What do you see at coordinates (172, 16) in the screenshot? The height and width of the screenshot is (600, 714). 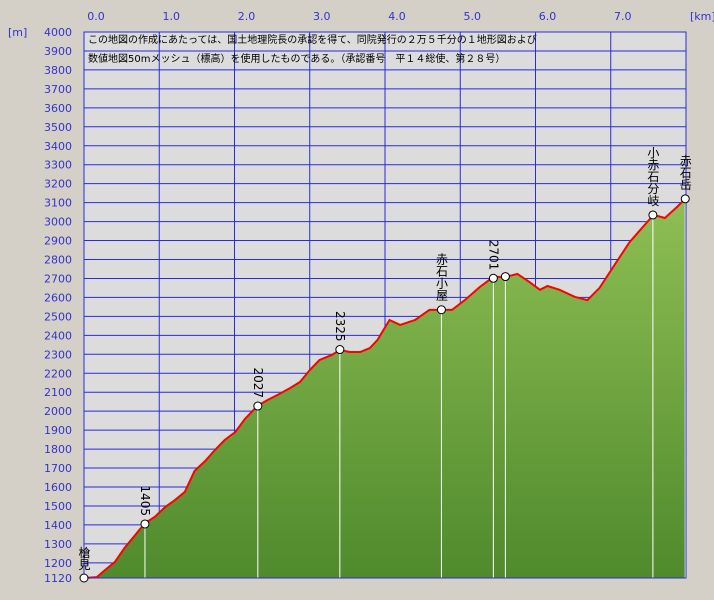 I see `x-tick-label: 1.0` at bounding box center [172, 16].